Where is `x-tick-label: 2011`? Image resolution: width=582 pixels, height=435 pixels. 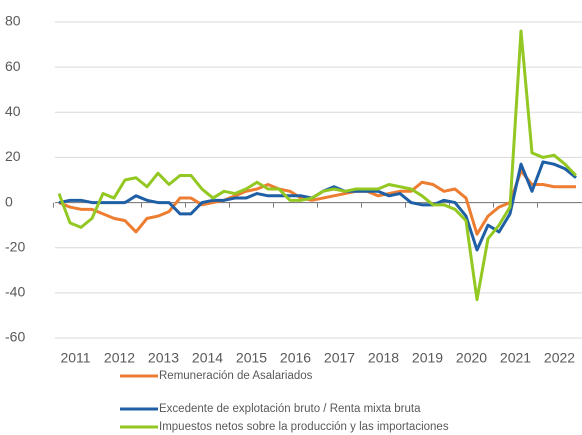 x-tick-label: 2011 is located at coordinates (75, 358).